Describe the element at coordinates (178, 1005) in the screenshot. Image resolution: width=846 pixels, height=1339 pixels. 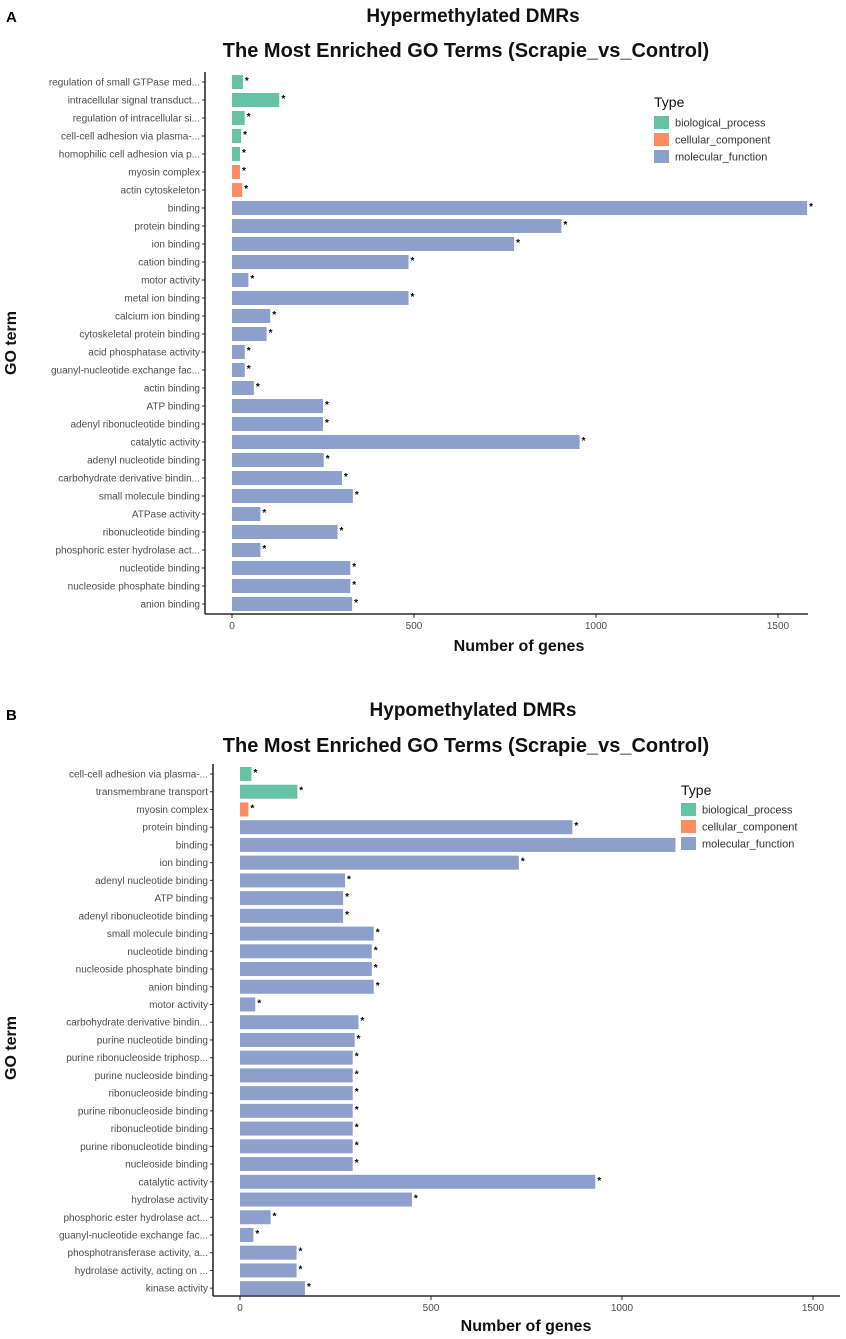
I see `panel-b-y-tick-label: motor activity` at that location.